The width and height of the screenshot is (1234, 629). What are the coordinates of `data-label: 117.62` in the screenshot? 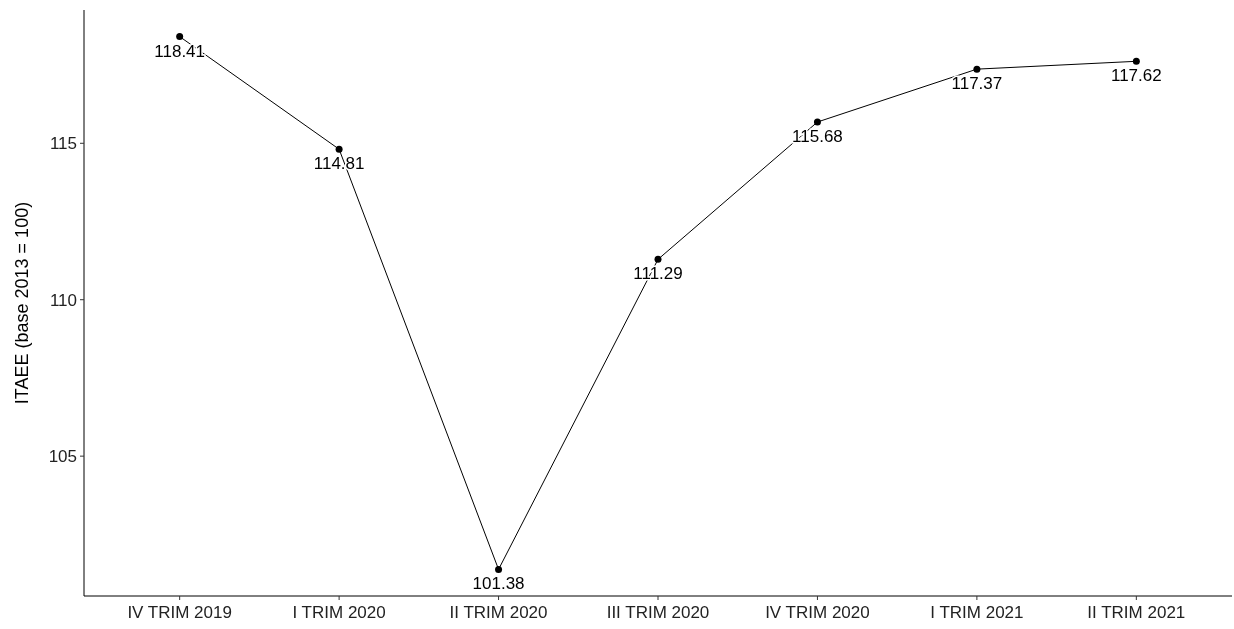 It's located at (1136, 76).